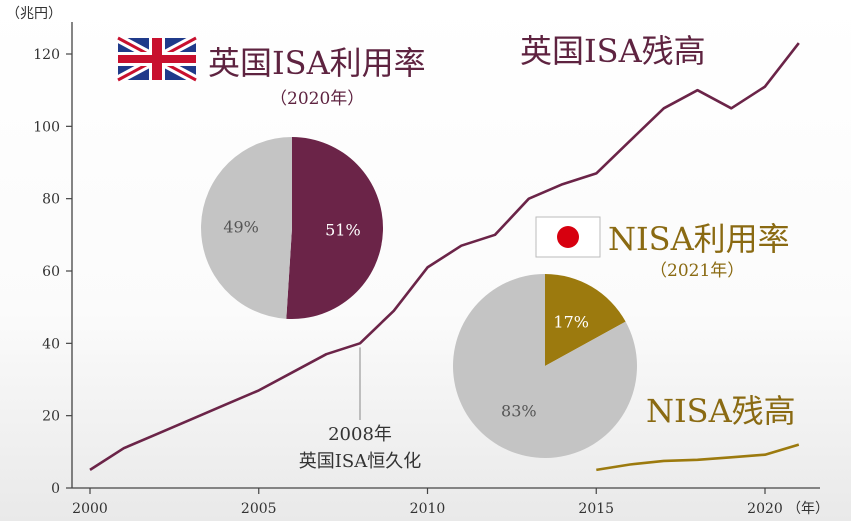 This screenshot has width=851, height=521. What do you see at coordinates (428, 509) in the screenshot?
I see `x-tick-label: 2010` at bounding box center [428, 509].